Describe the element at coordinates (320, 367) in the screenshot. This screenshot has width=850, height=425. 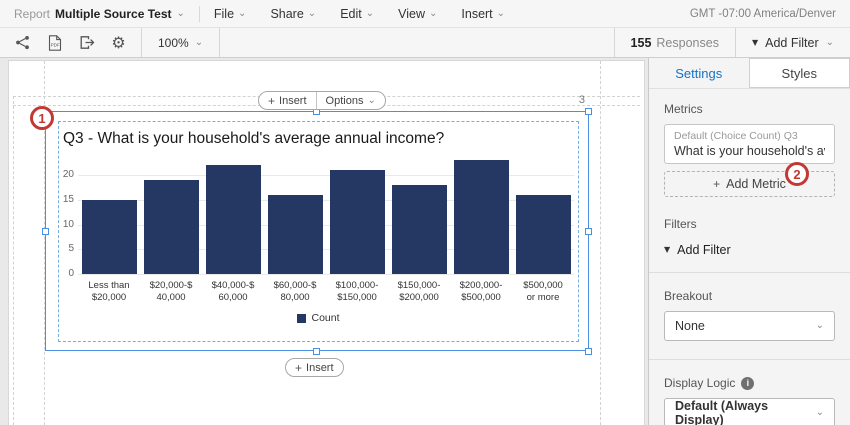
I see `insert-label: Insert` at that location.